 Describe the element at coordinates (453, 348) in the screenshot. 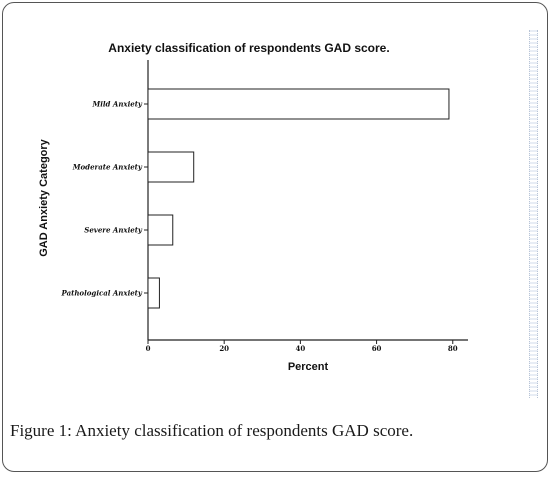

I see `x-tick-label: 80` at that location.